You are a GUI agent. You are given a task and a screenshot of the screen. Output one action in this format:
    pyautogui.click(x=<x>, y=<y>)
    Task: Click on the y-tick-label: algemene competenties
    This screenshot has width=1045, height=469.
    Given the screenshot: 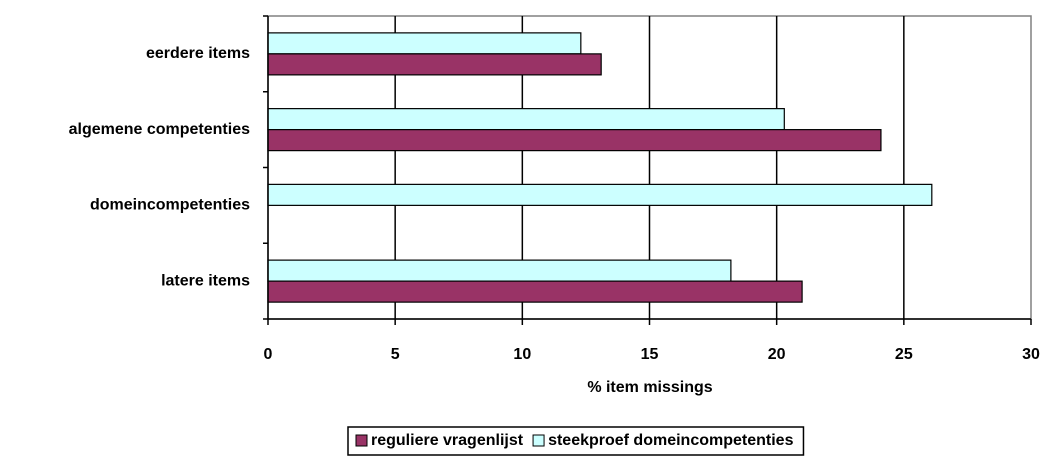 What is the action you would take?
    pyautogui.click(x=160, y=129)
    